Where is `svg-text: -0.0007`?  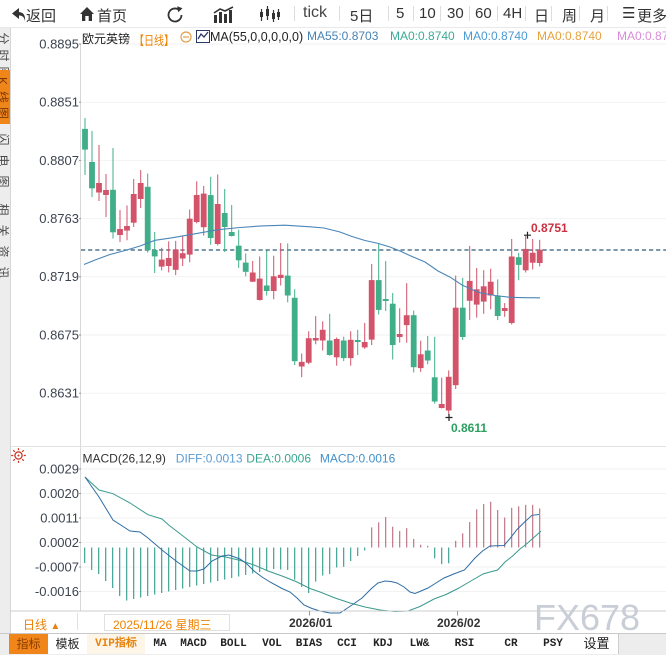 svg-text: -0.0007 is located at coordinates (57, 566).